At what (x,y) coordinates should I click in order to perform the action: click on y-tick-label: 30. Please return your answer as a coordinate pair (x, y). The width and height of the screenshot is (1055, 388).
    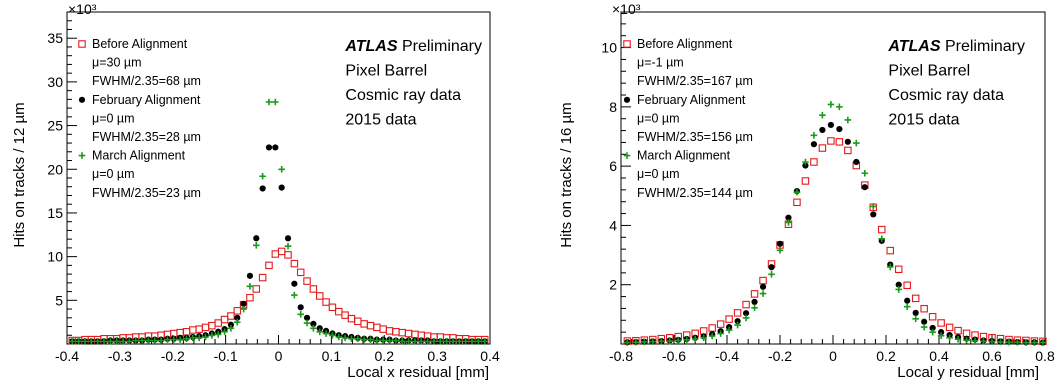
    Looking at the image, I should click on (55, 82).